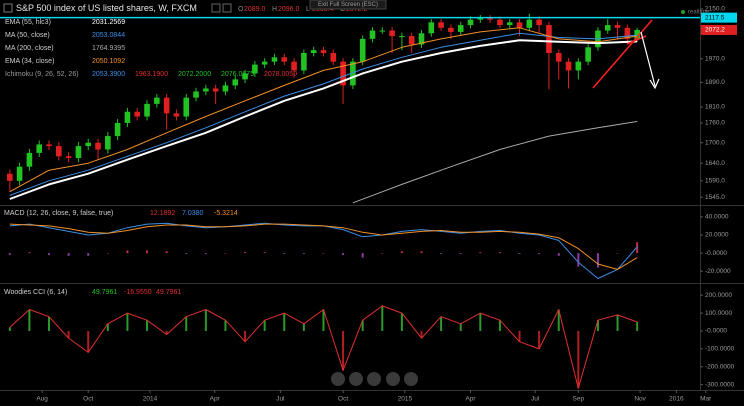 The image size is (744, 406). I want to click on arrow-head, so click(654, 84).